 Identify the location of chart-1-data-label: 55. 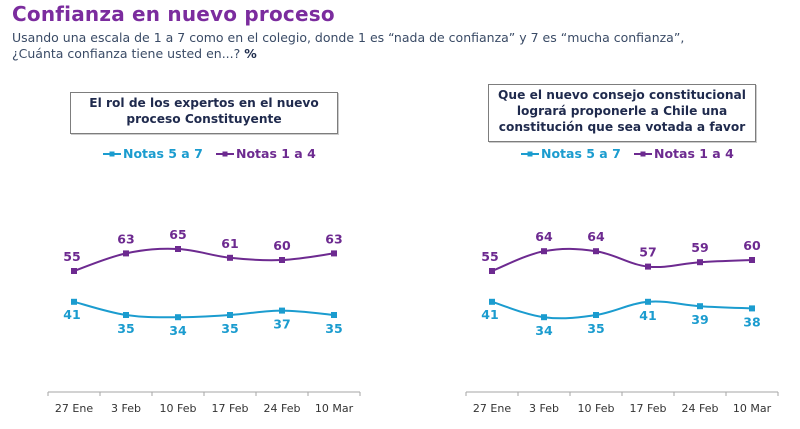
(71, 256).